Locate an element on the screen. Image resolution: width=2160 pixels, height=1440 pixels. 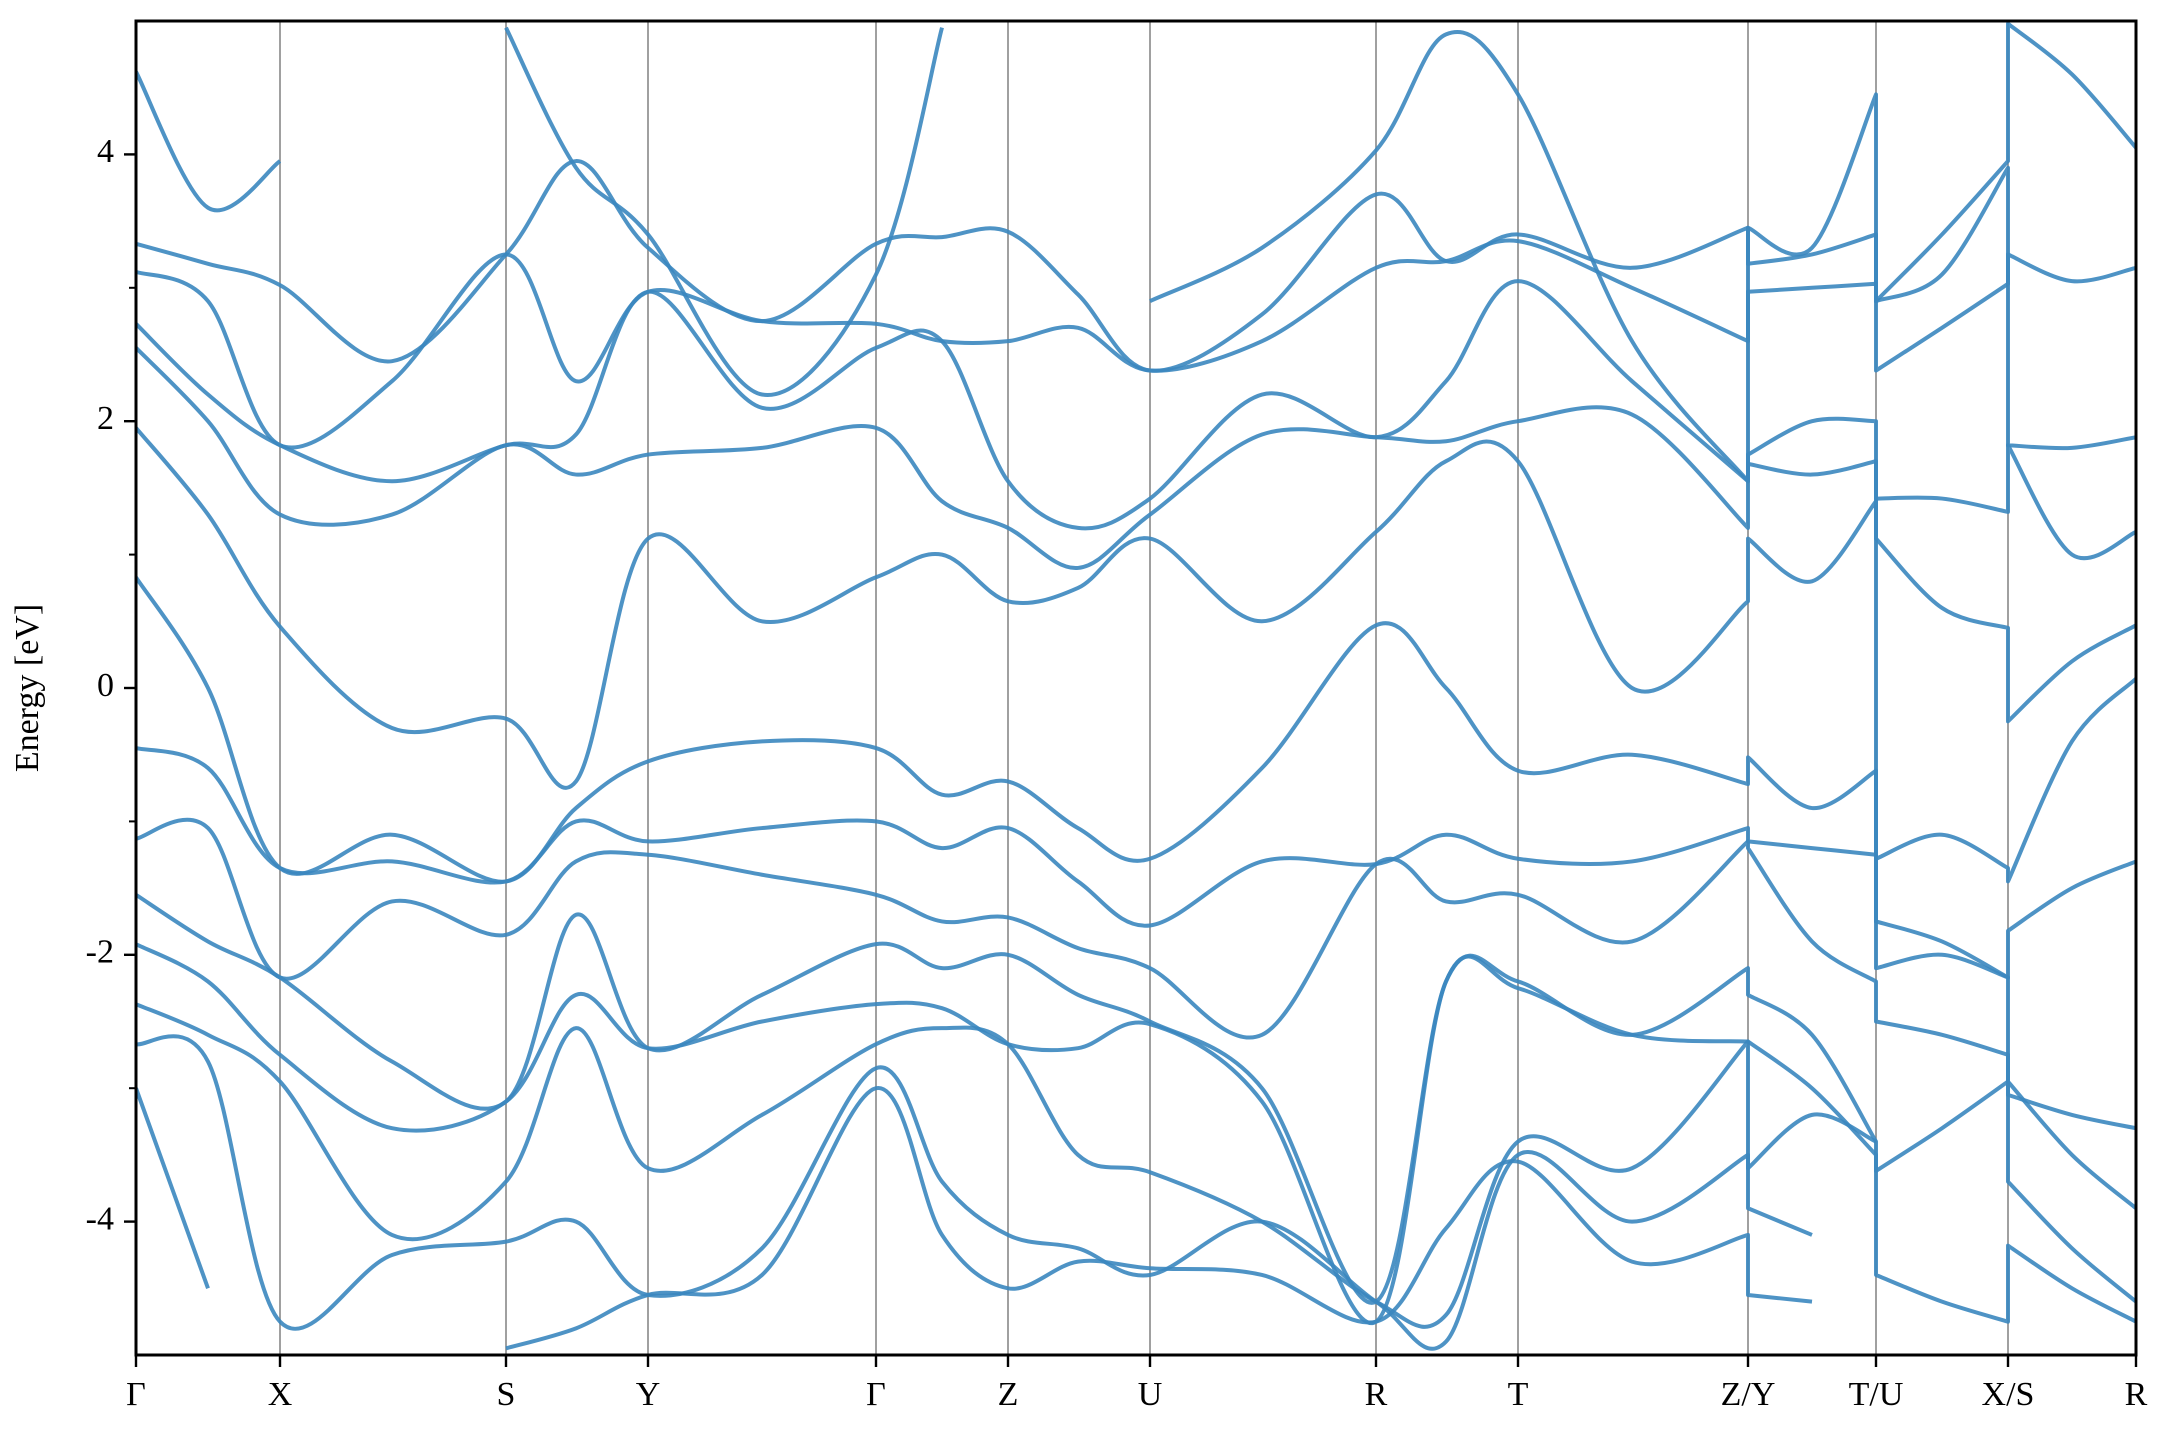
x-tick-label: T is located at coordinates (1518, 1394).